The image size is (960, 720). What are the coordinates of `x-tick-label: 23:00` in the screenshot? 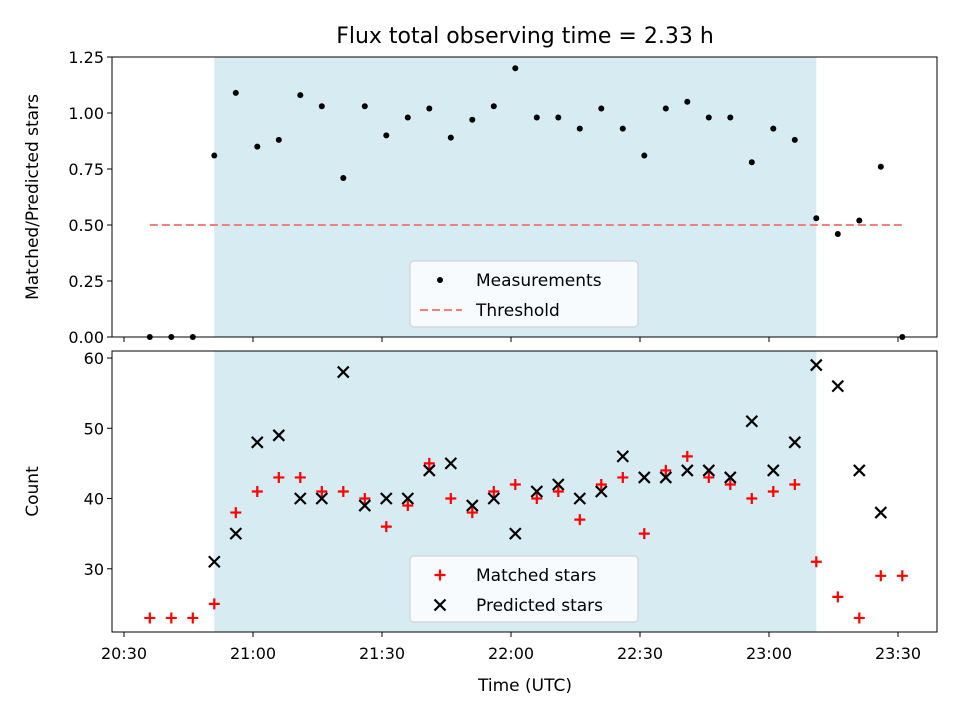 It's located at (769, 653).